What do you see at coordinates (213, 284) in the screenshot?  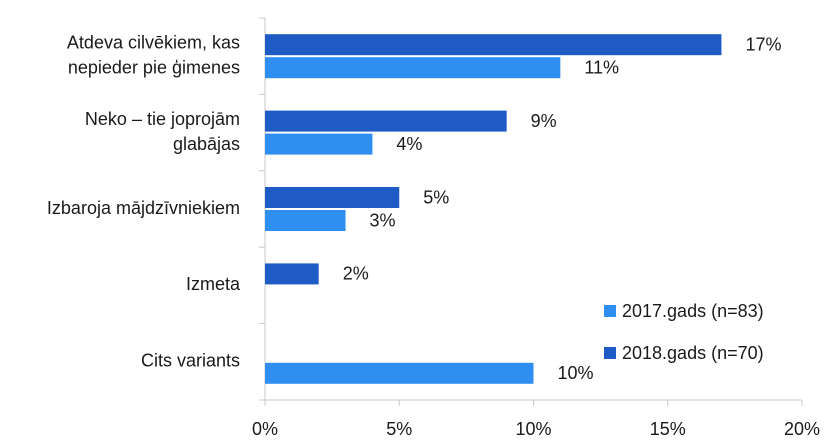 I see `category-label: Izmeta` at bounding box center [213, 284].